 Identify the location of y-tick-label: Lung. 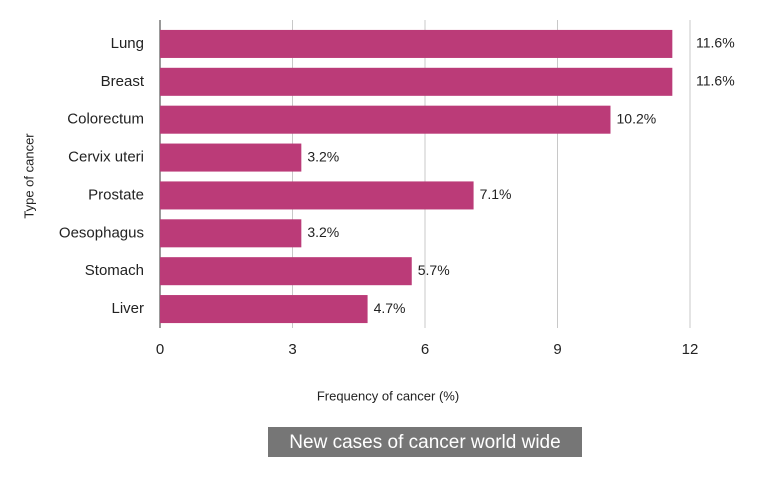
(127, 43).